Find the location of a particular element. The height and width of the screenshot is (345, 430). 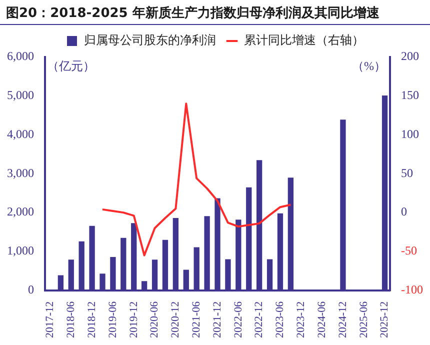

legend-label: 累计同比增速（右轴） is located at coordinates (304, 40).